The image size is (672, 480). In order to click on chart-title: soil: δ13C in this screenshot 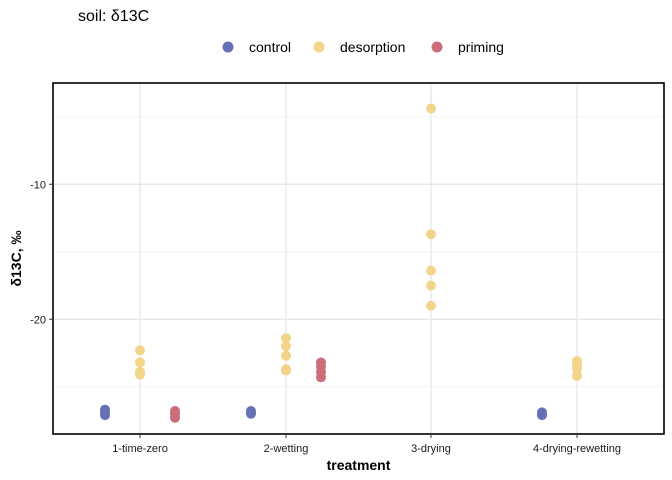, I will do `click(113, 16)`.